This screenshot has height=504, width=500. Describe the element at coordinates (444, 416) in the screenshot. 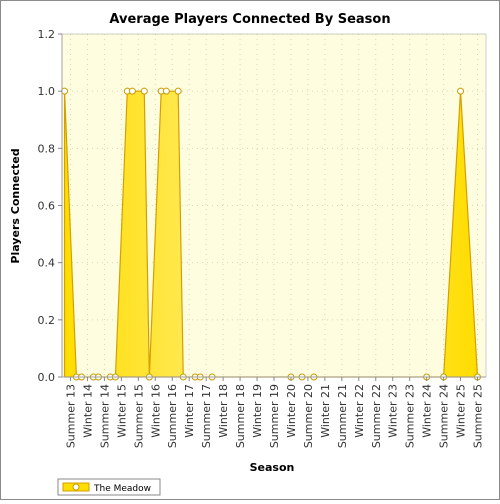

I see `x-tick-label: Summer 24` at that location.